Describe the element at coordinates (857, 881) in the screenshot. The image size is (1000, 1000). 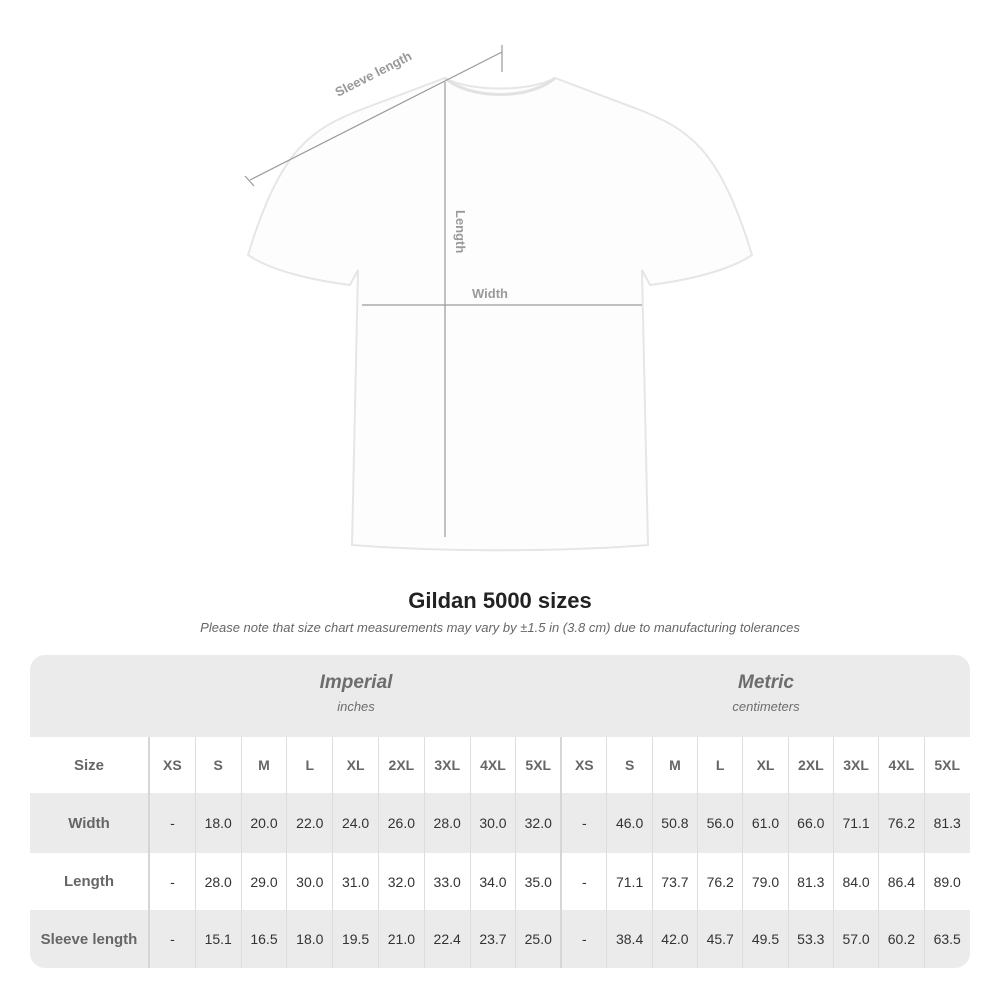
I see `metric-value: 84.0` at that location.